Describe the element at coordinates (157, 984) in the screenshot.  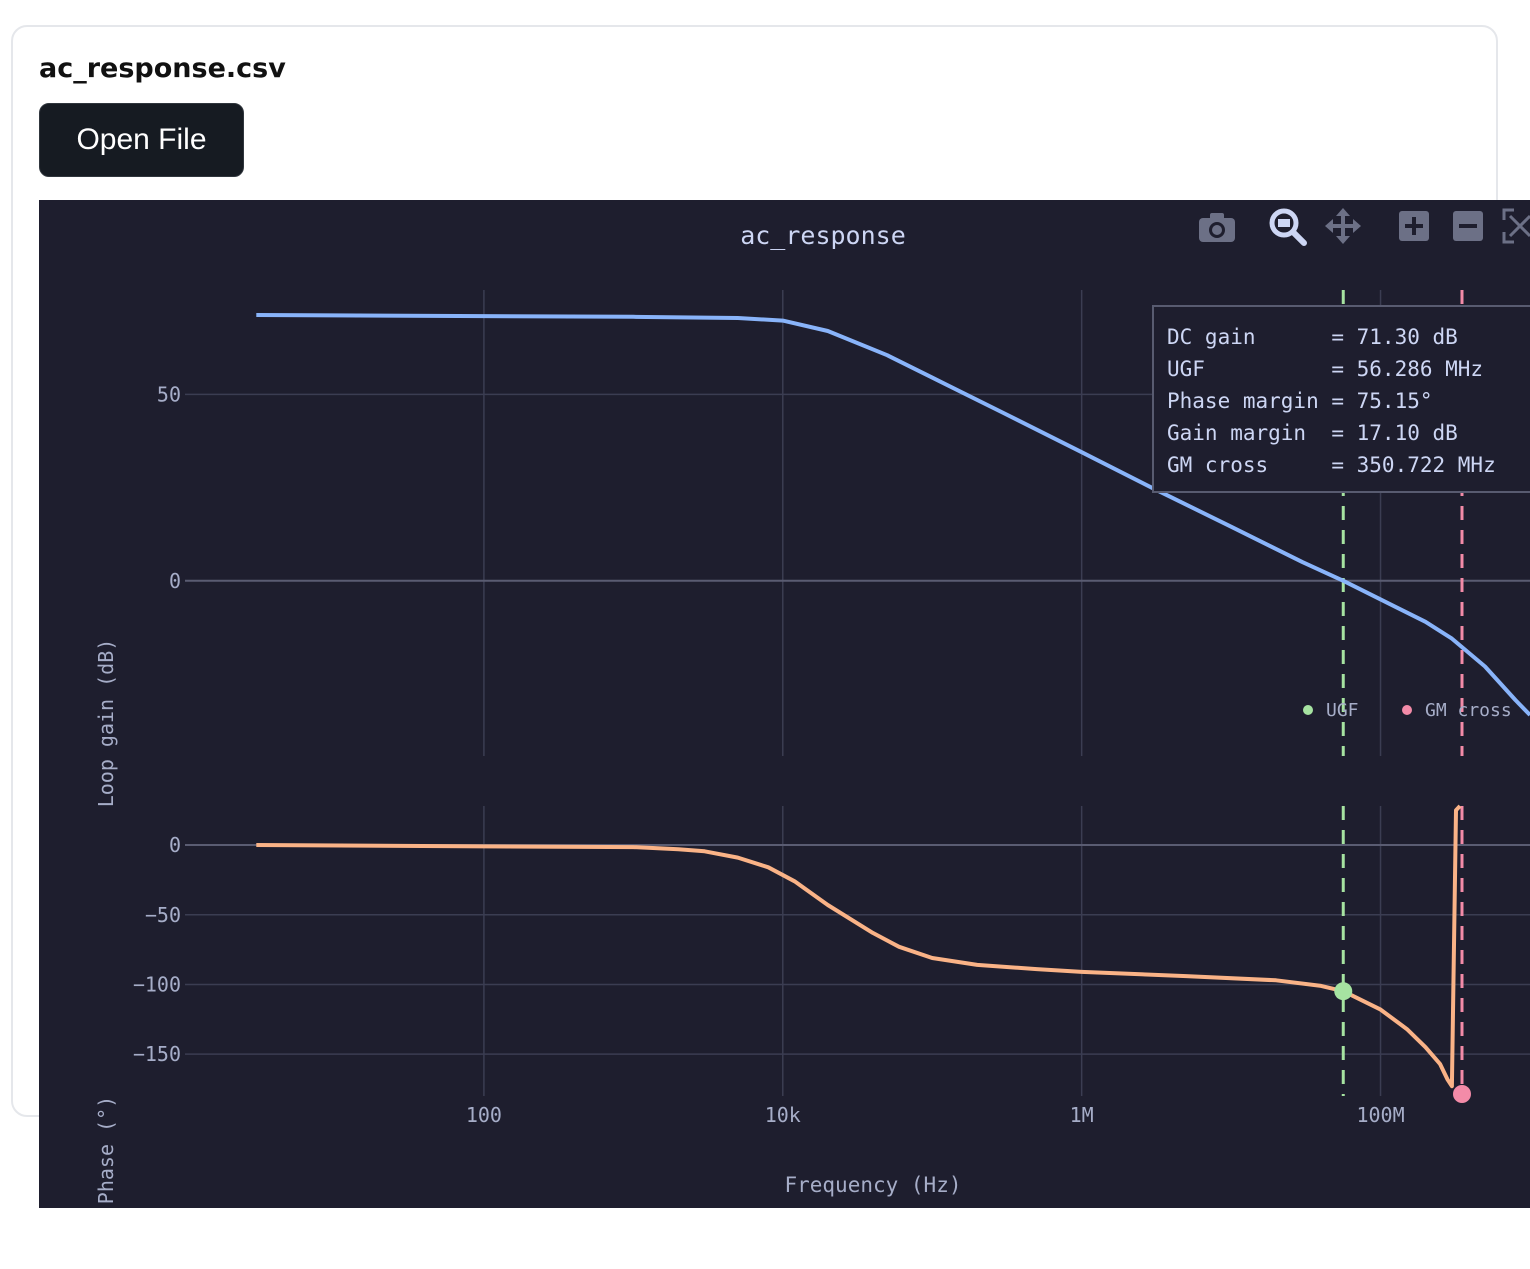
I see `phase-y-tick-label-2: −100` at that location.